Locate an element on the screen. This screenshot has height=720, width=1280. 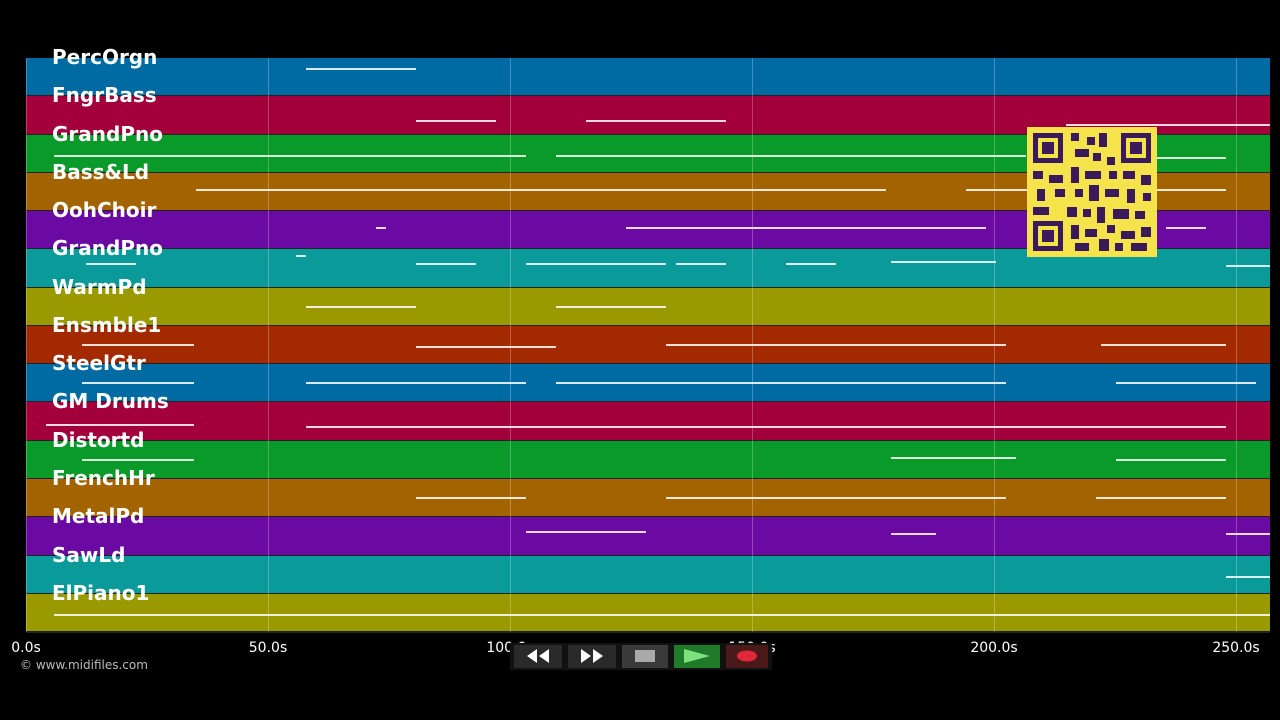
record-button is located at coordinates (747, 656).